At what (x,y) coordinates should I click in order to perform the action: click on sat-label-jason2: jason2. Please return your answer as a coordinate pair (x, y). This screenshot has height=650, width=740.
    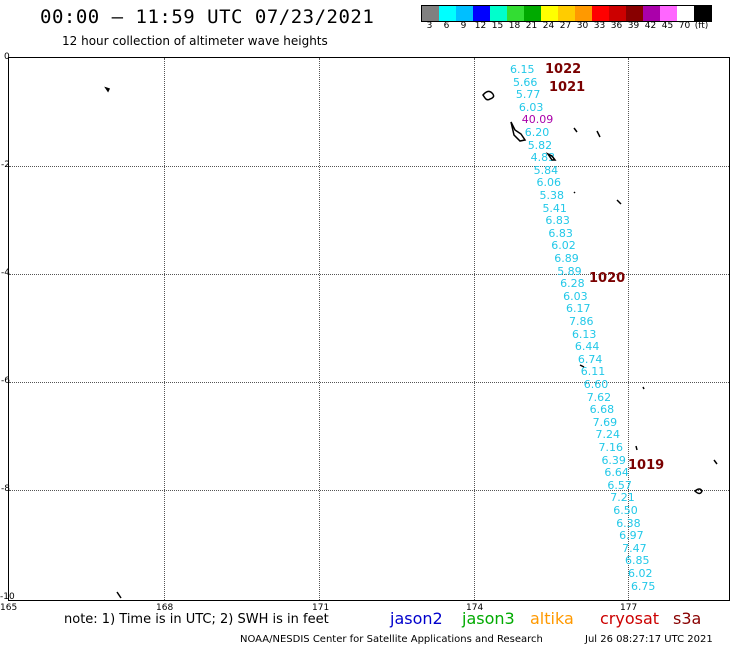
    Looking at the image, I should click on (416, 618).